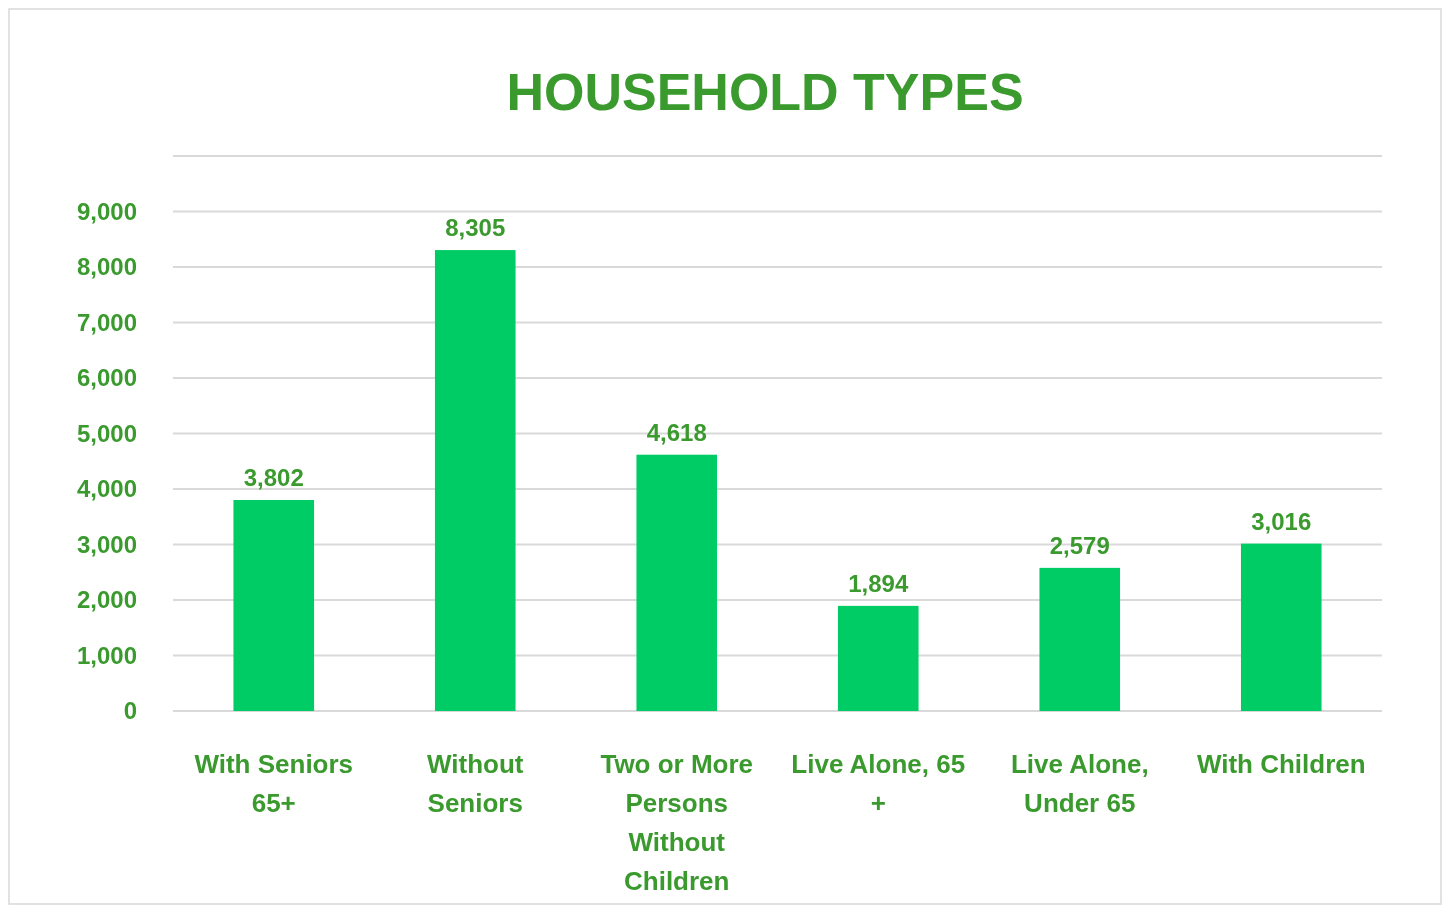 This screenshot has height=913, width=1450. I want to click on y-tick-label: 0, so click(130, 711).